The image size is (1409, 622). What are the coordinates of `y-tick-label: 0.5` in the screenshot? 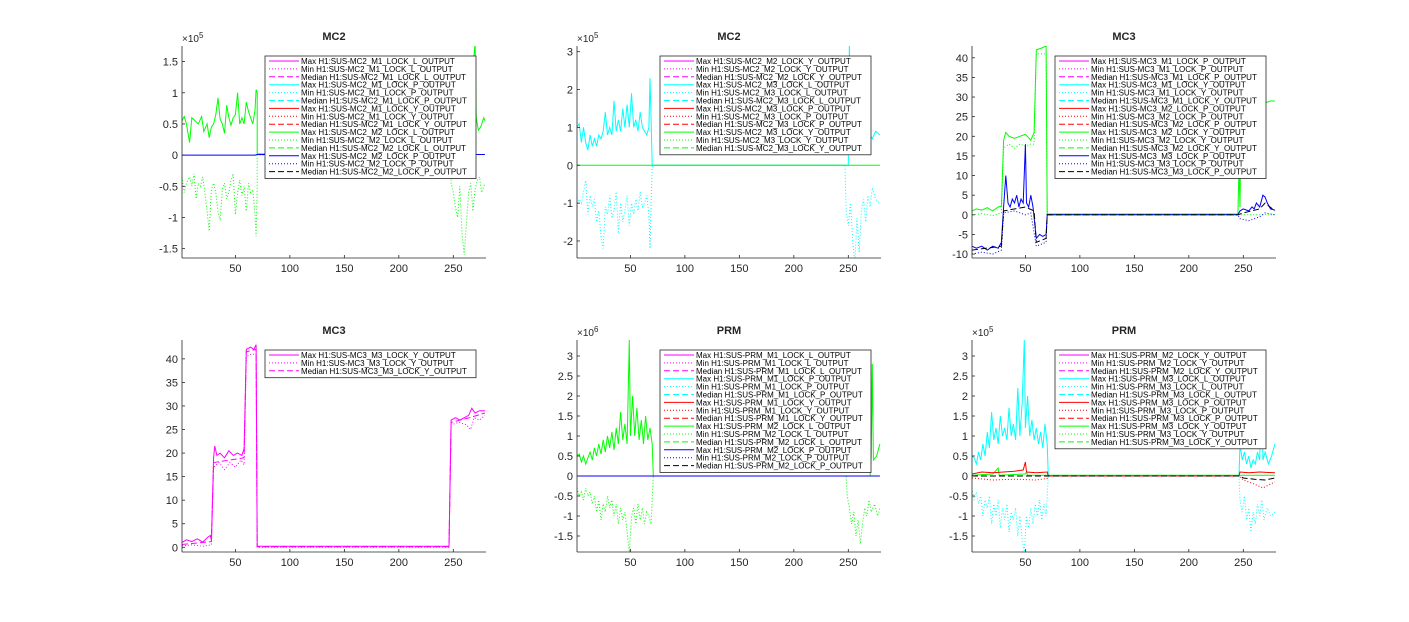 It's located at (960, 457).